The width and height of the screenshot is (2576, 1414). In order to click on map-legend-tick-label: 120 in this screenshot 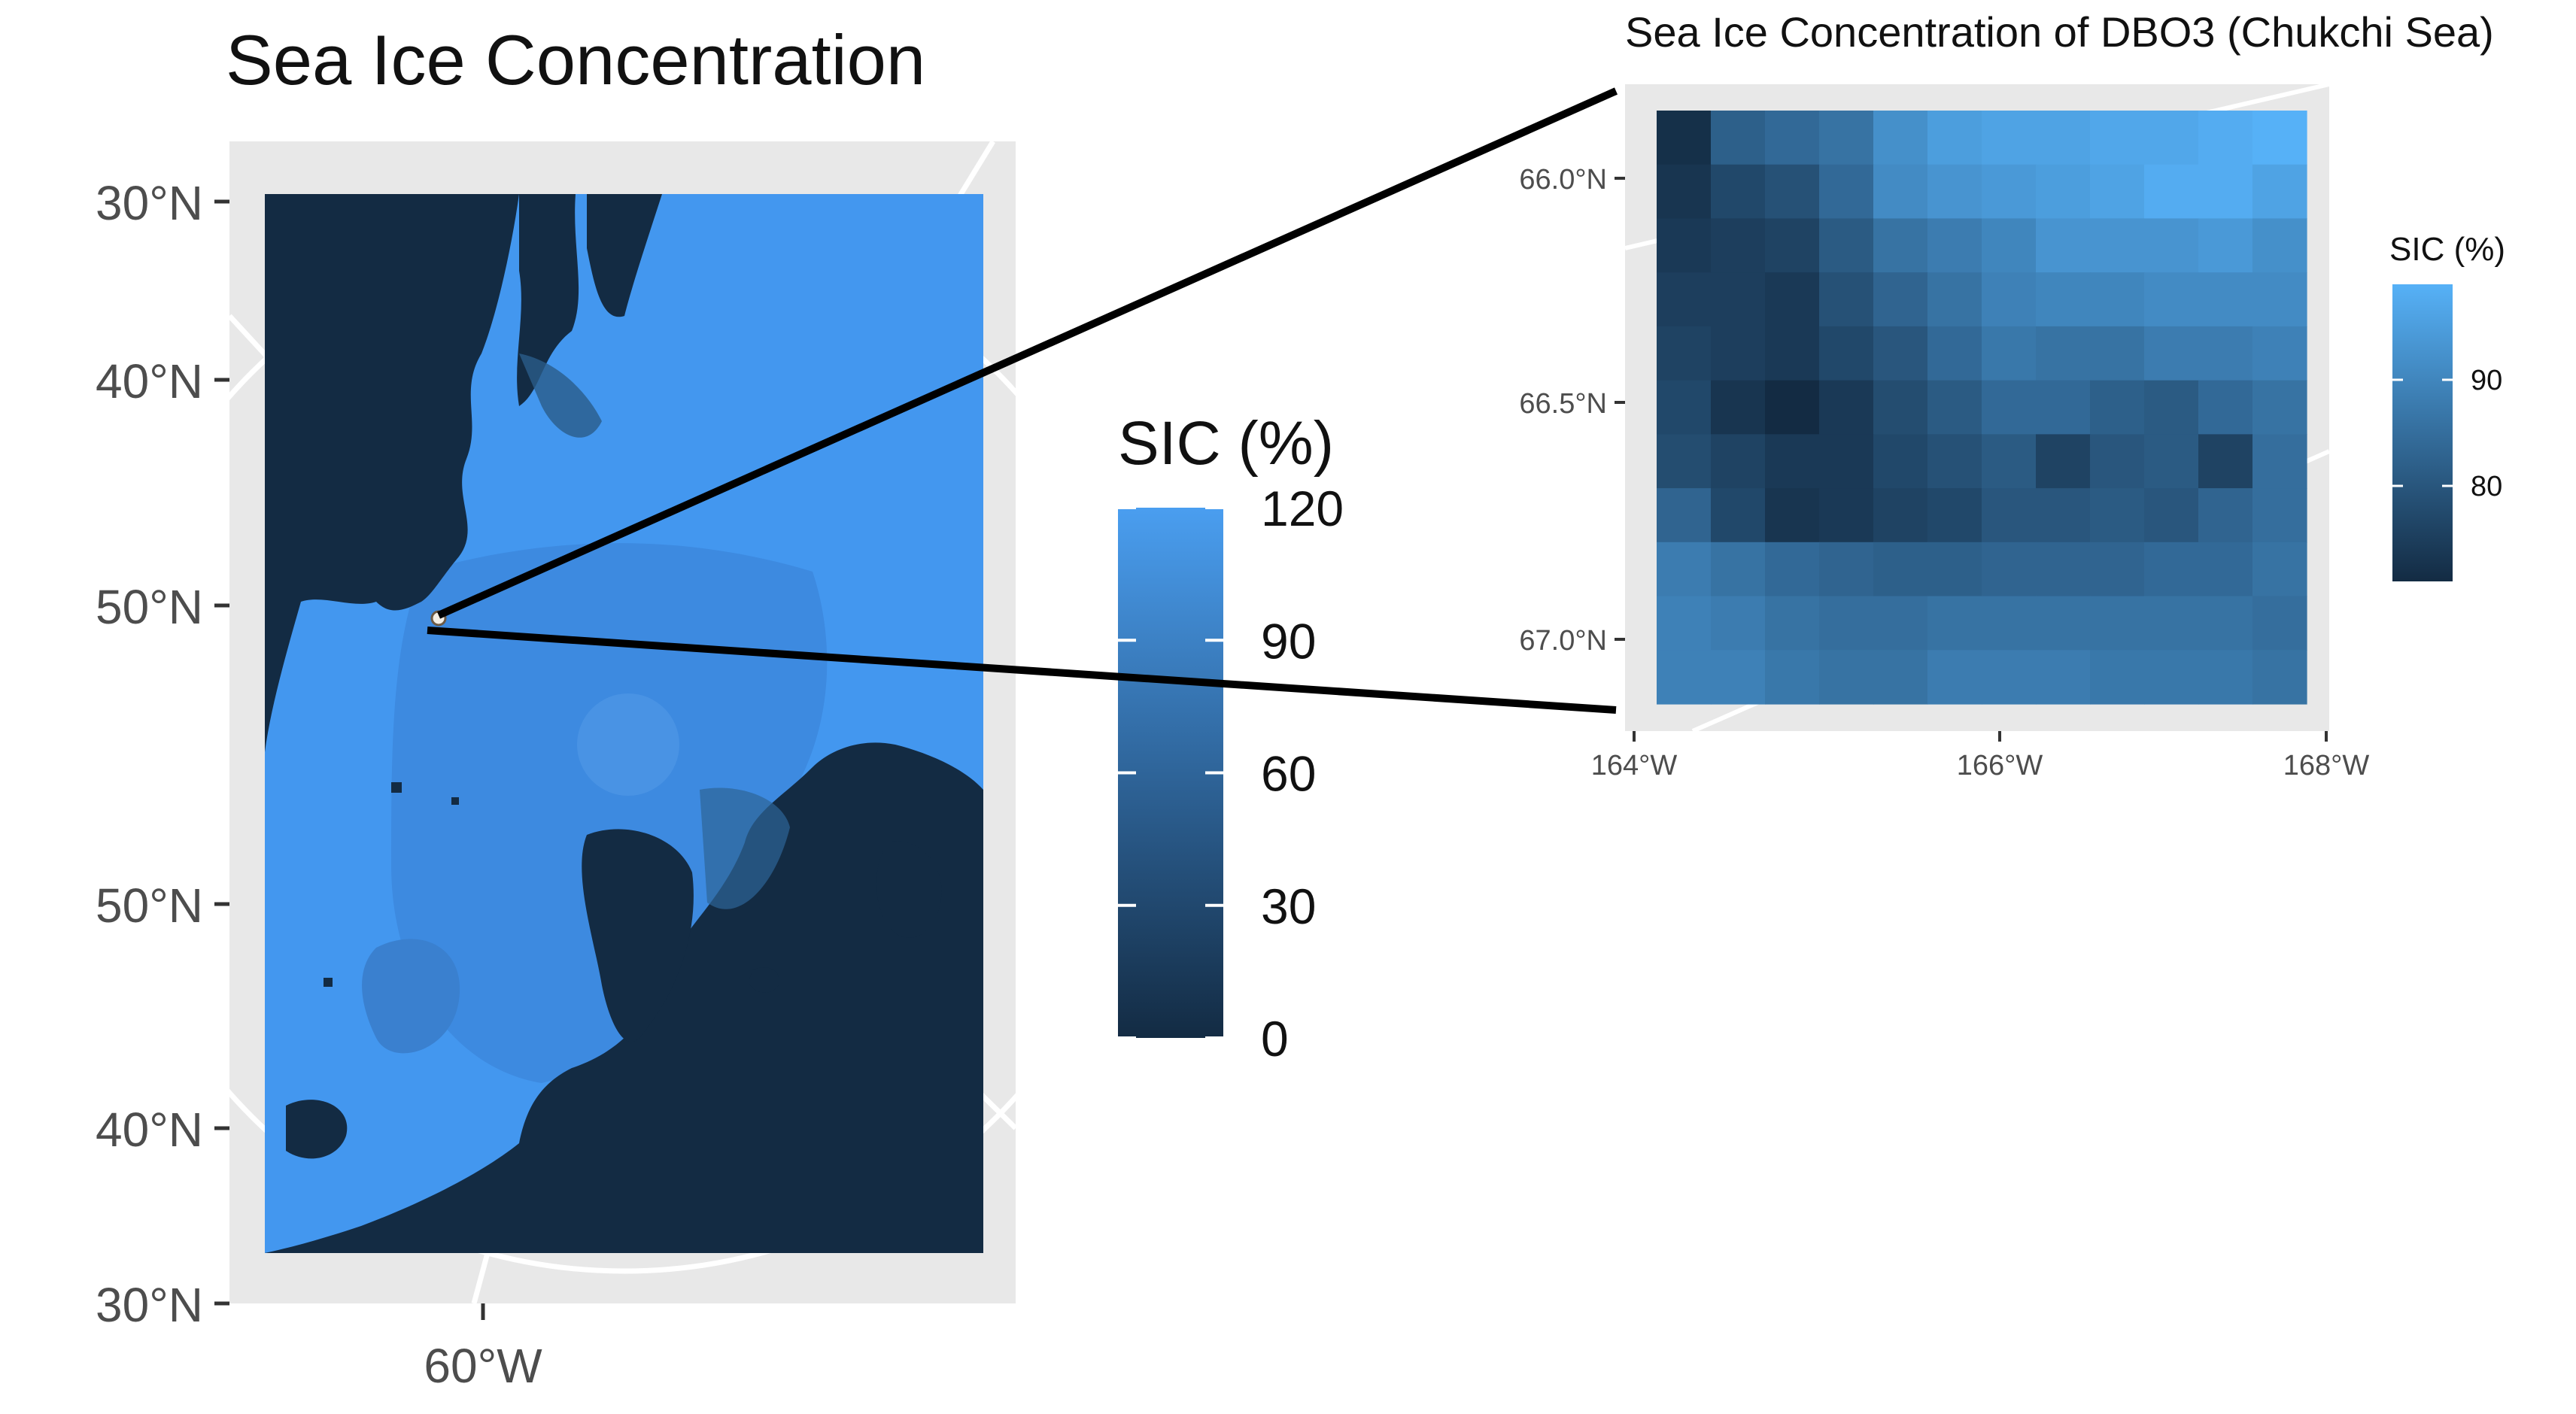, I will do `click(1302, 508)`.